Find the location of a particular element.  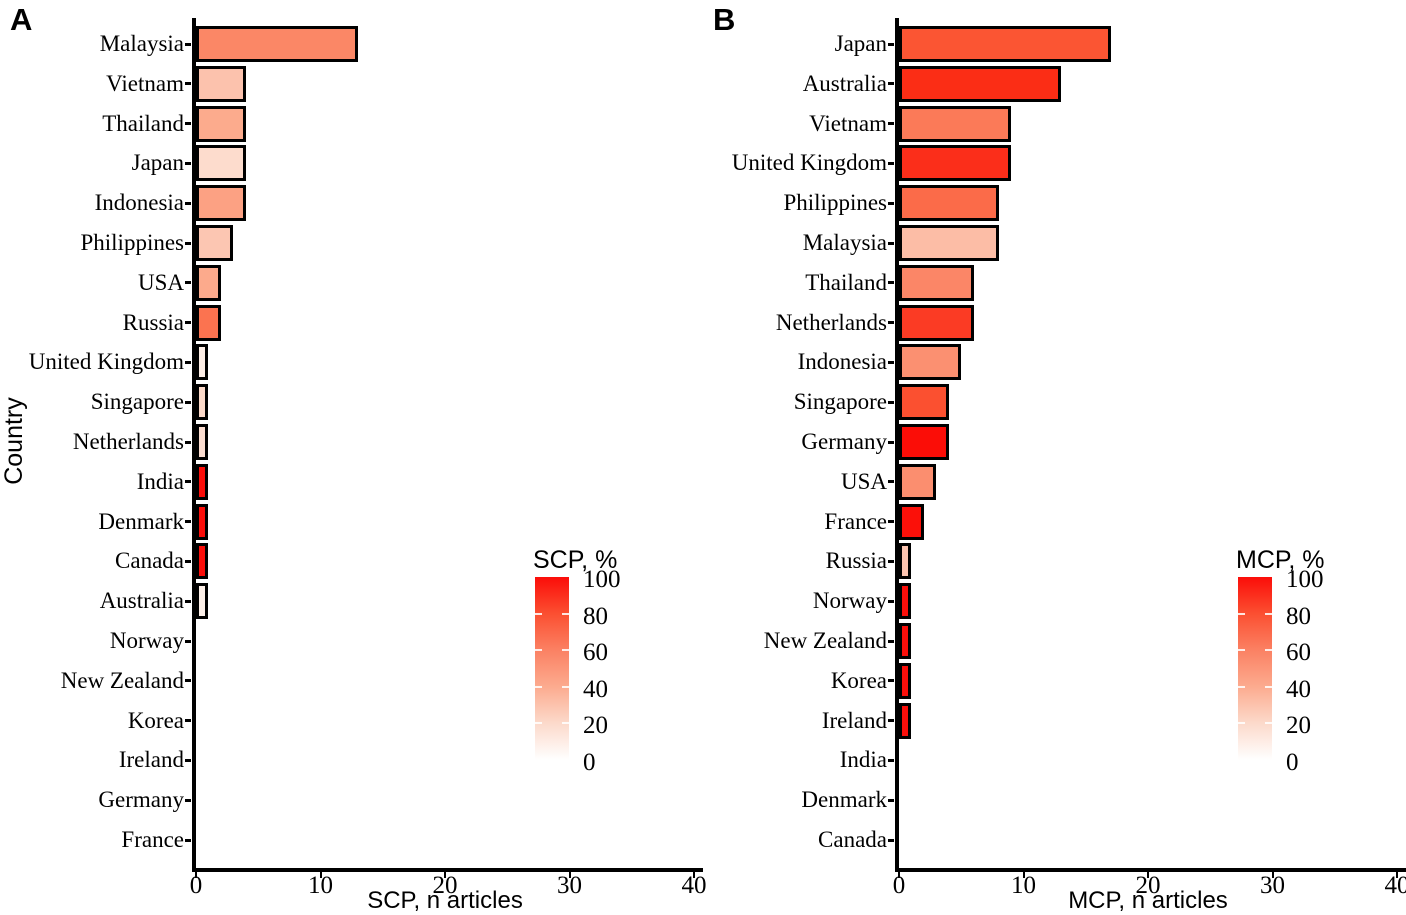

country-label-usa: USA is located at coordinates (160, 282).